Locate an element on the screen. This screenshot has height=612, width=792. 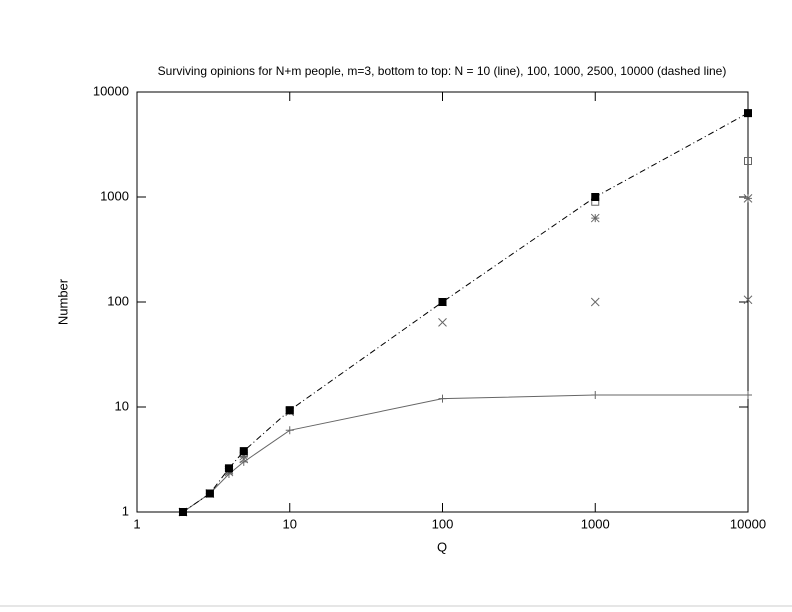
y-tick-label: 10 is located at coordinates (122, 405).